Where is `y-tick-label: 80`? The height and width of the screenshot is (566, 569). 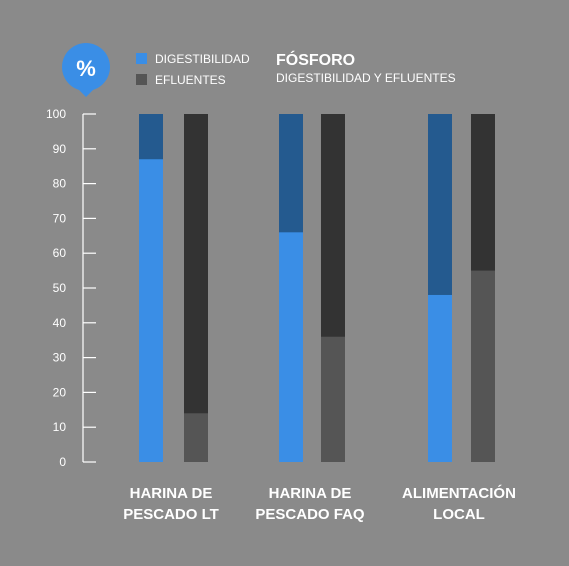
y-tick-label: 80 is located at coordinates (60, 184).